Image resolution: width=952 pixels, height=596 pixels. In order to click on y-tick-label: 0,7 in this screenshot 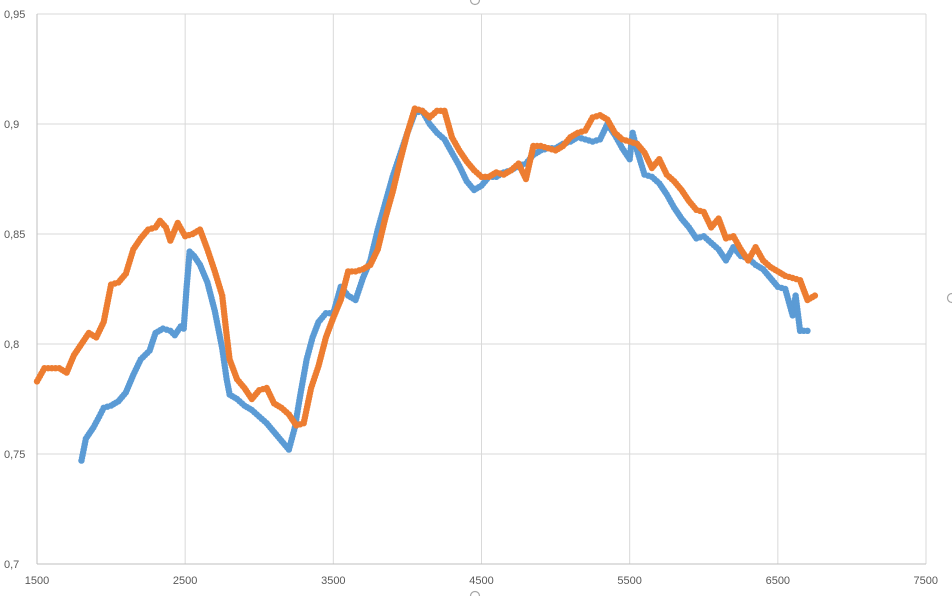, I will do `click(11, 565)`.